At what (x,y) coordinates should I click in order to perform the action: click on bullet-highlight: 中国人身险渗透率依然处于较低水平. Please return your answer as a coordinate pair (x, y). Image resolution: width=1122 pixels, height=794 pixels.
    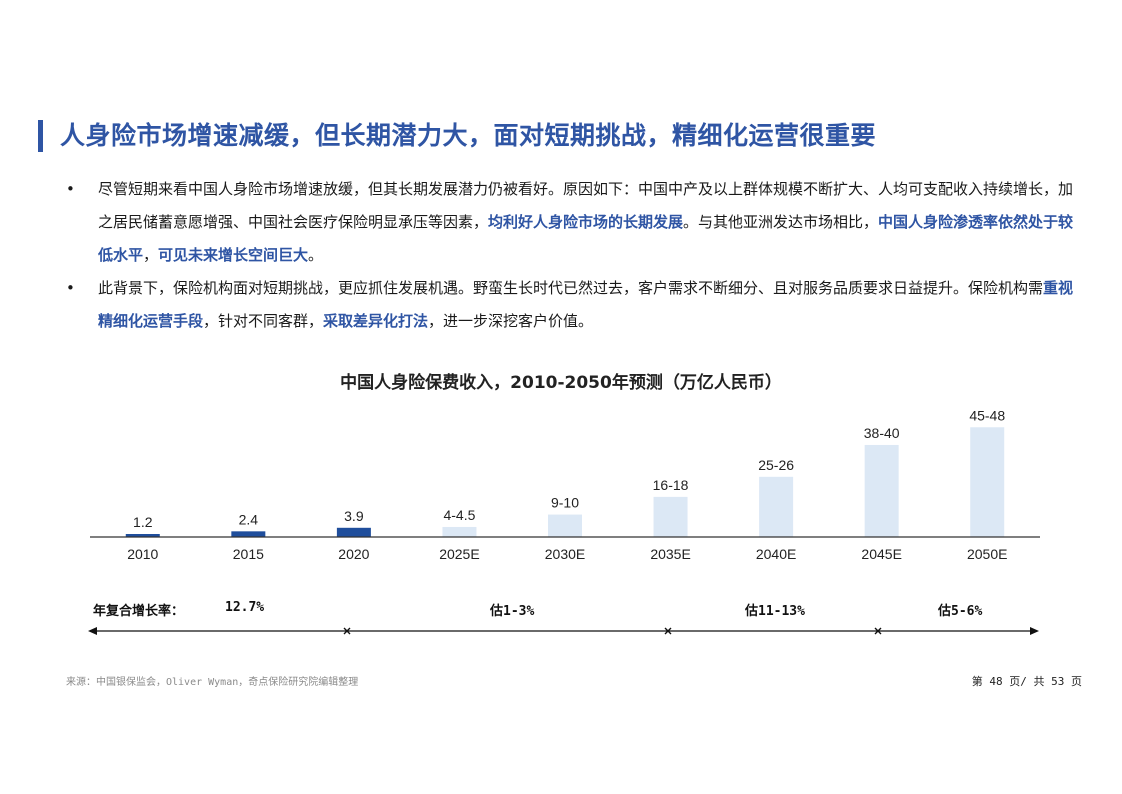
    Looking at the image, I should click on (586, 238).